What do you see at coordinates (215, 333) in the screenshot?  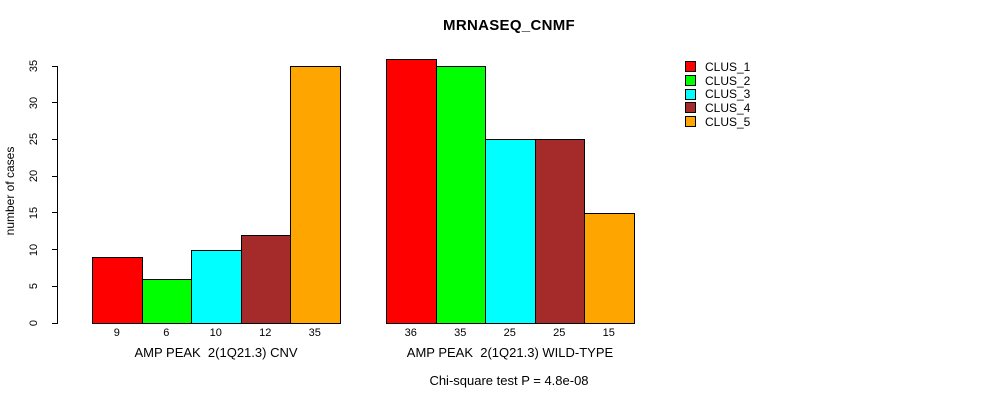 I see `bar-value-label: 10` at bounding box center [215, 333].